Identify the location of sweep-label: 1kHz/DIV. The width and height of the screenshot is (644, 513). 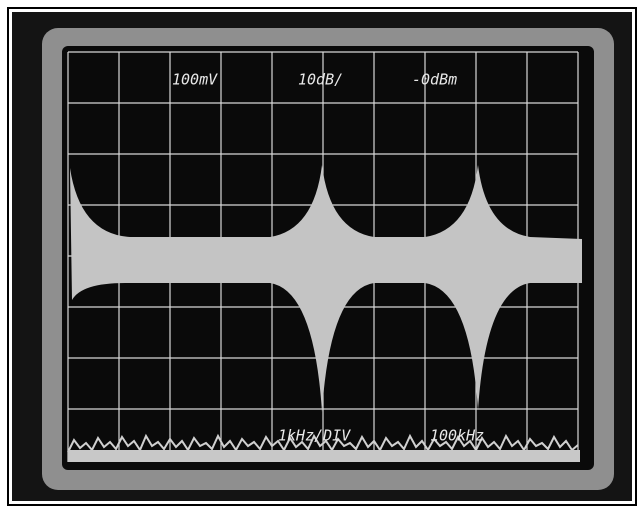
(314, 436).